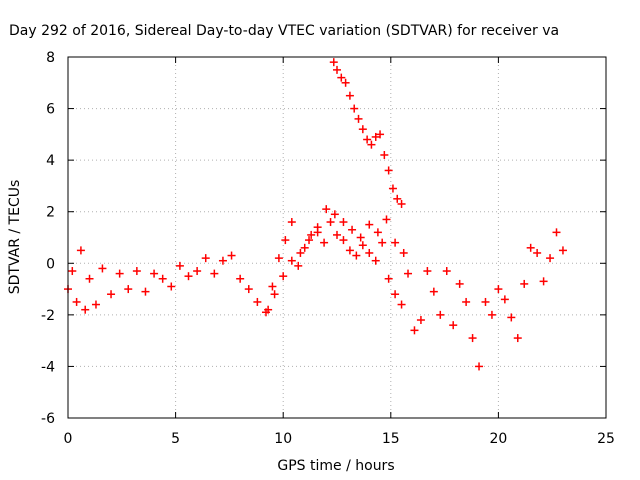 This screenshot has height=480, width=640. I want to click on x-tick-label: 20, so click(498, 439).